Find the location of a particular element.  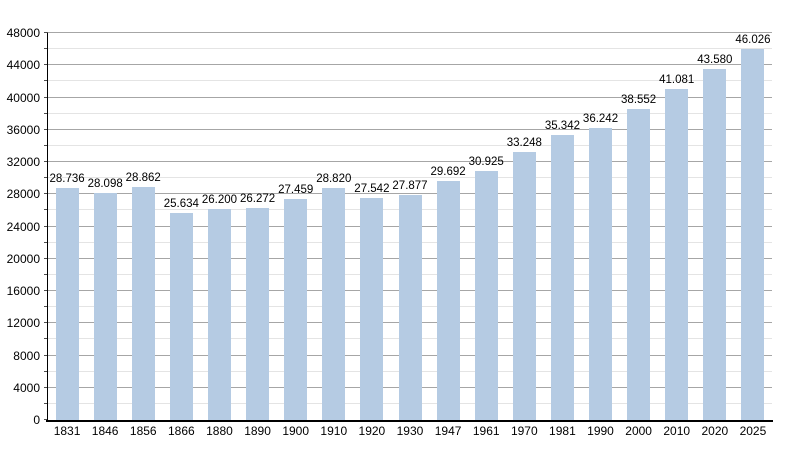

bar-value-label: 41.081 is located at coordinates (677, 79).